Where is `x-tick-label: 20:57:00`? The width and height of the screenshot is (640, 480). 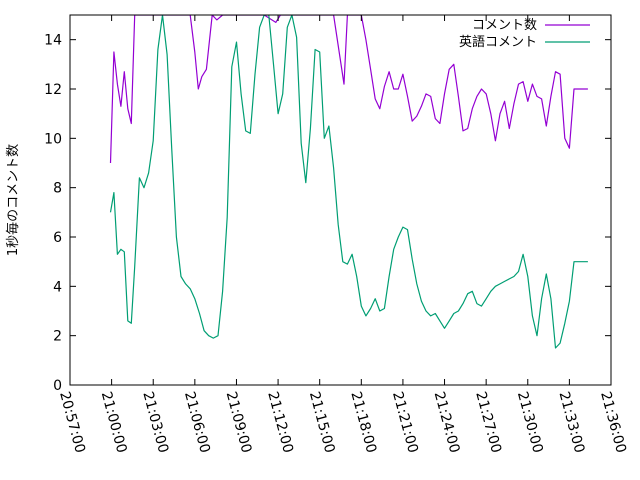 x-tick-label: 20:57:00 is located at coordinates (72, 422).